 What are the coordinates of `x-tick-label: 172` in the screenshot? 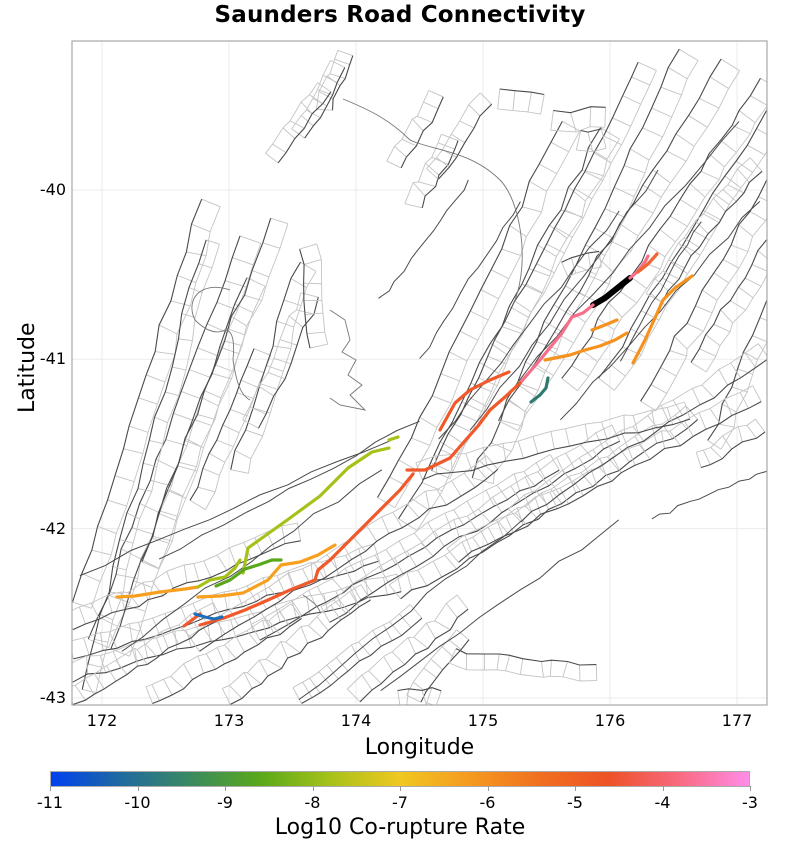 It's located at (102, 720).